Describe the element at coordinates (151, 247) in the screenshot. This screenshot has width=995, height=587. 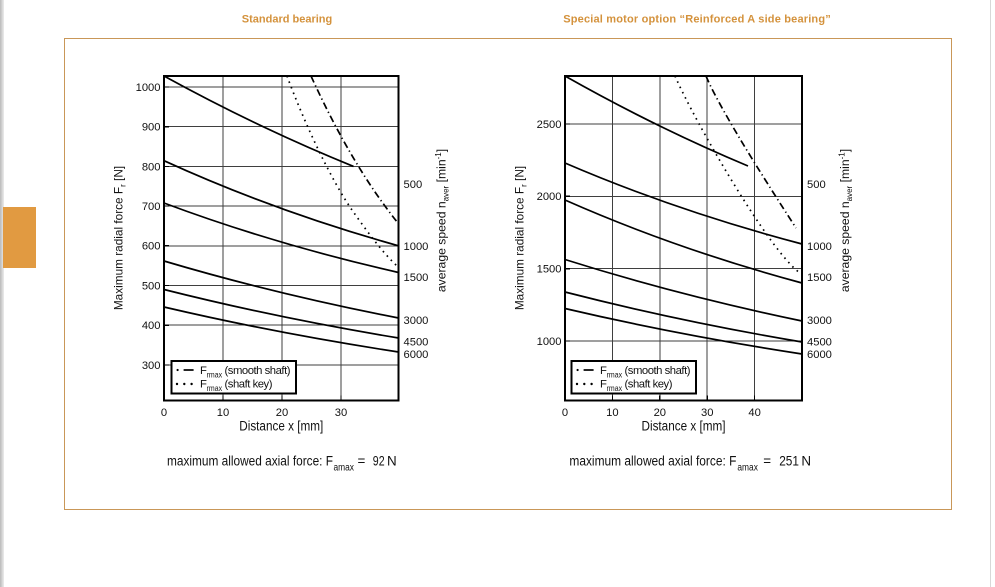
I see `svg-text: 600` at that location.